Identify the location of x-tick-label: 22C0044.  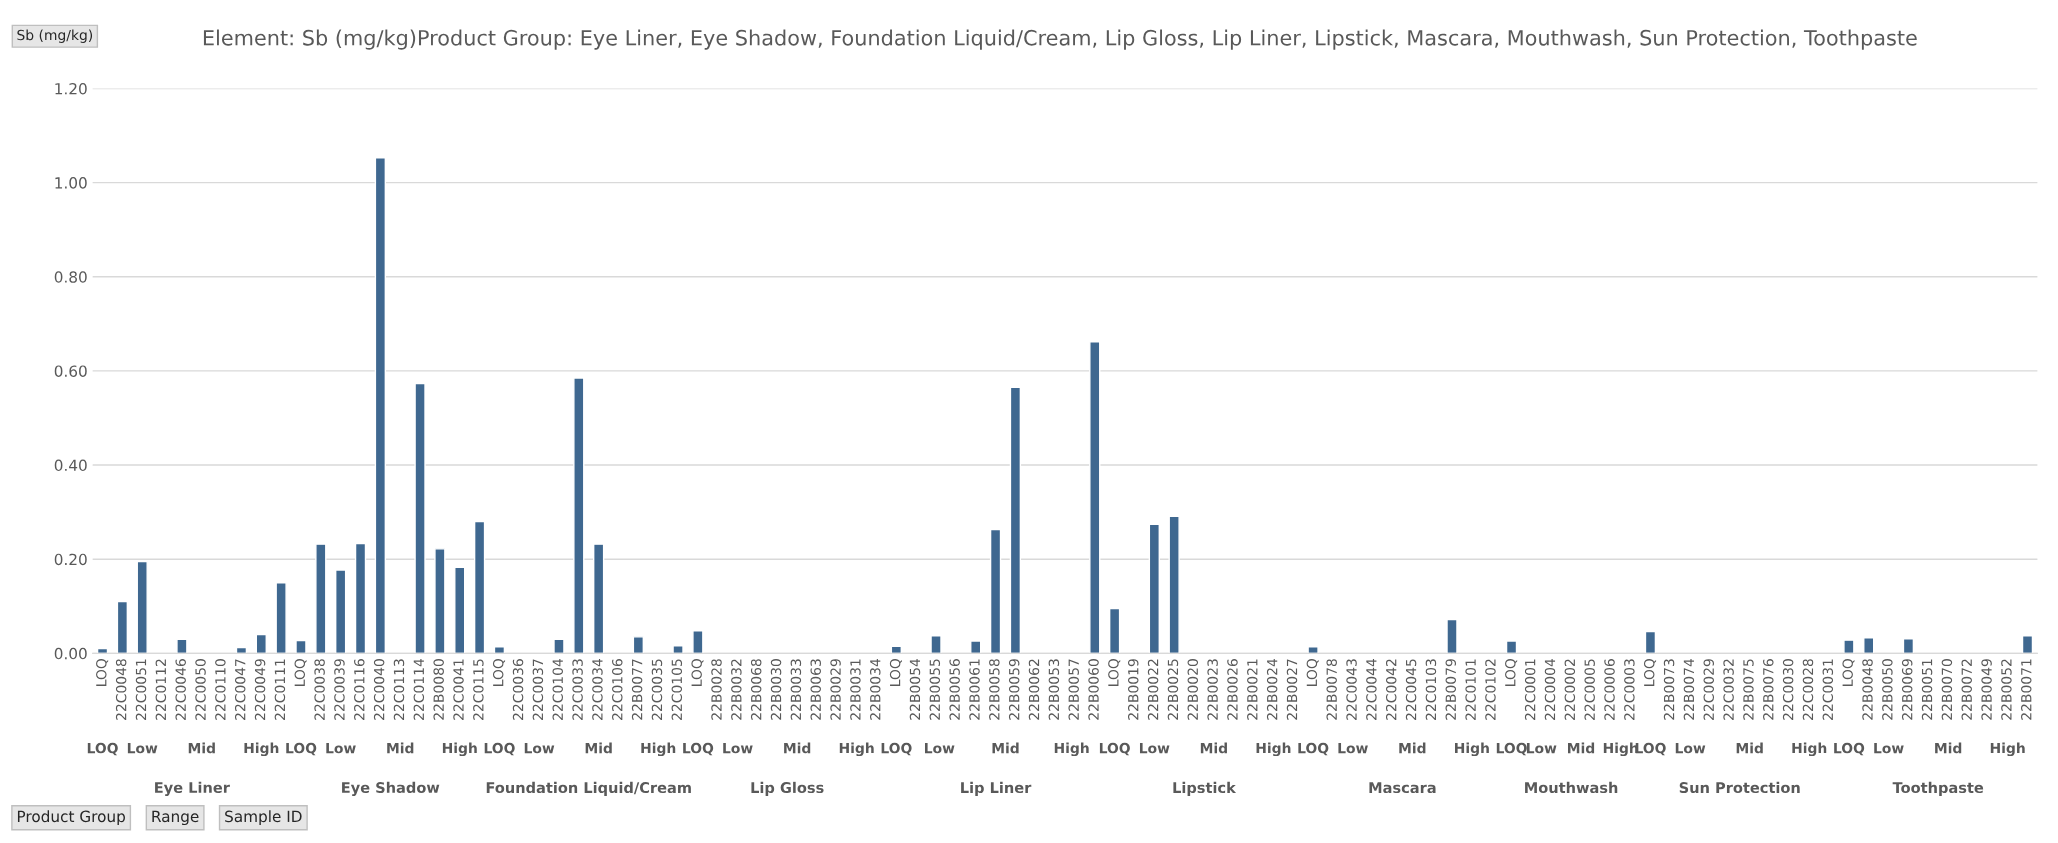
(1371, 689).